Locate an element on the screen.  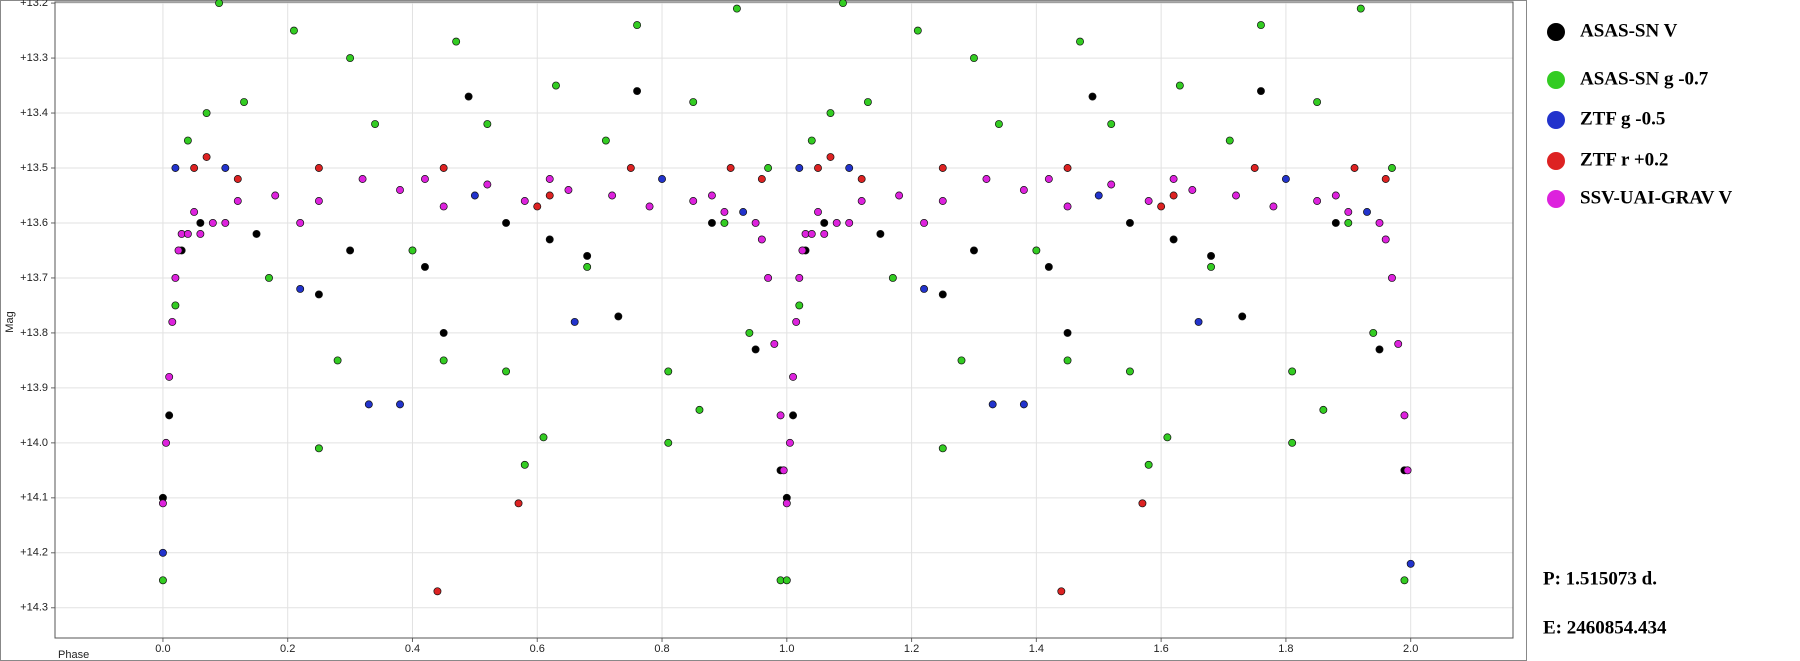
y-tick-label: +13.3 is located at coordinates (34, 58).